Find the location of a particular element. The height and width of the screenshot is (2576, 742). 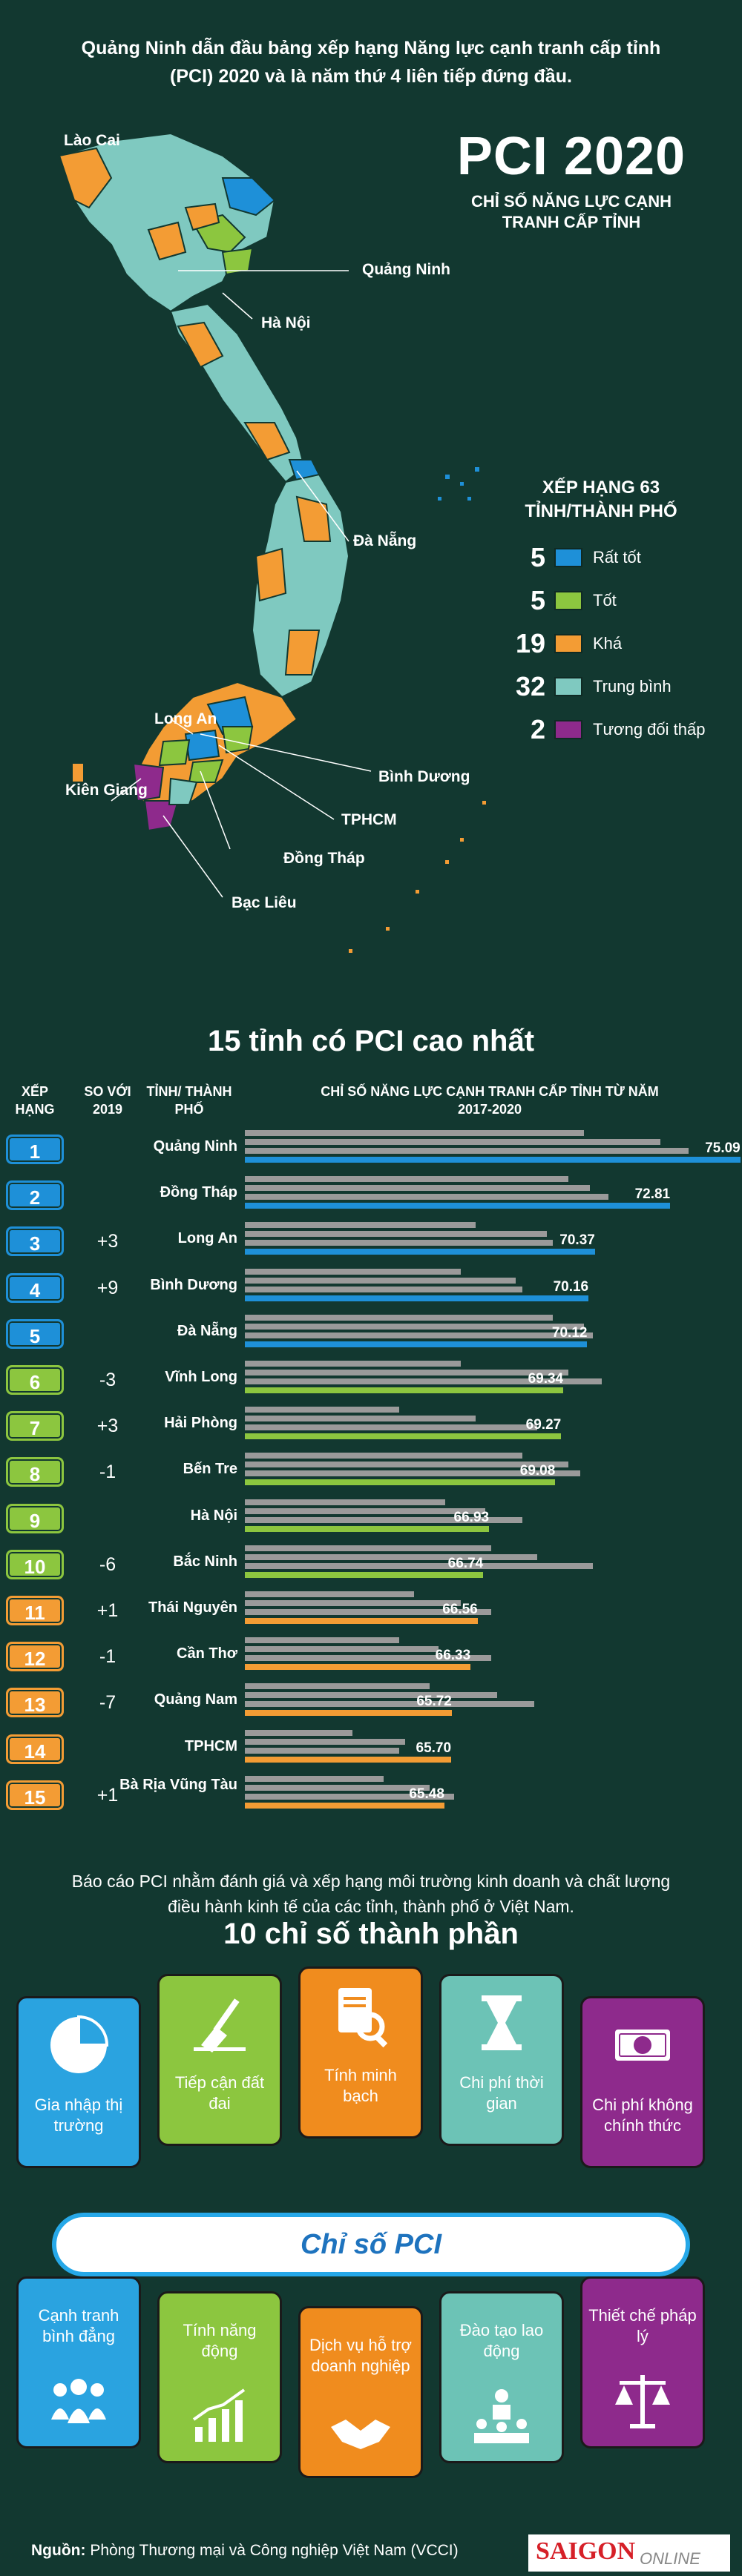

province-name: Cần Thơ is located at coordinates (207, 1653).